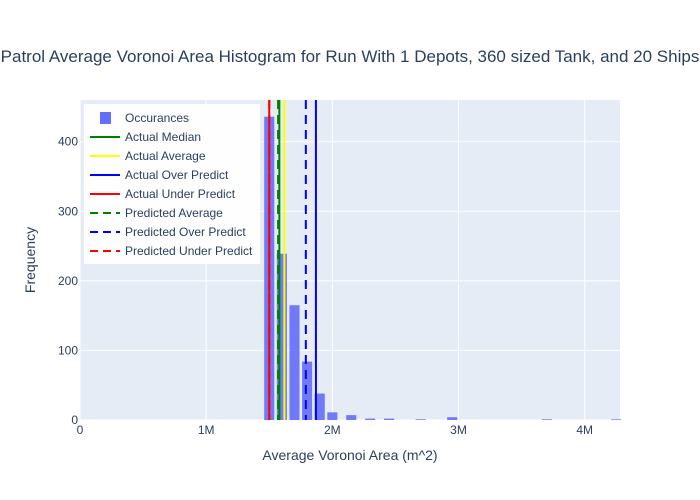 The height and width of the screenshot is (500, 700). Describe the element at coordinates (163, 137) in the screenshot. I see `legend-label: Actual Median` at that location.